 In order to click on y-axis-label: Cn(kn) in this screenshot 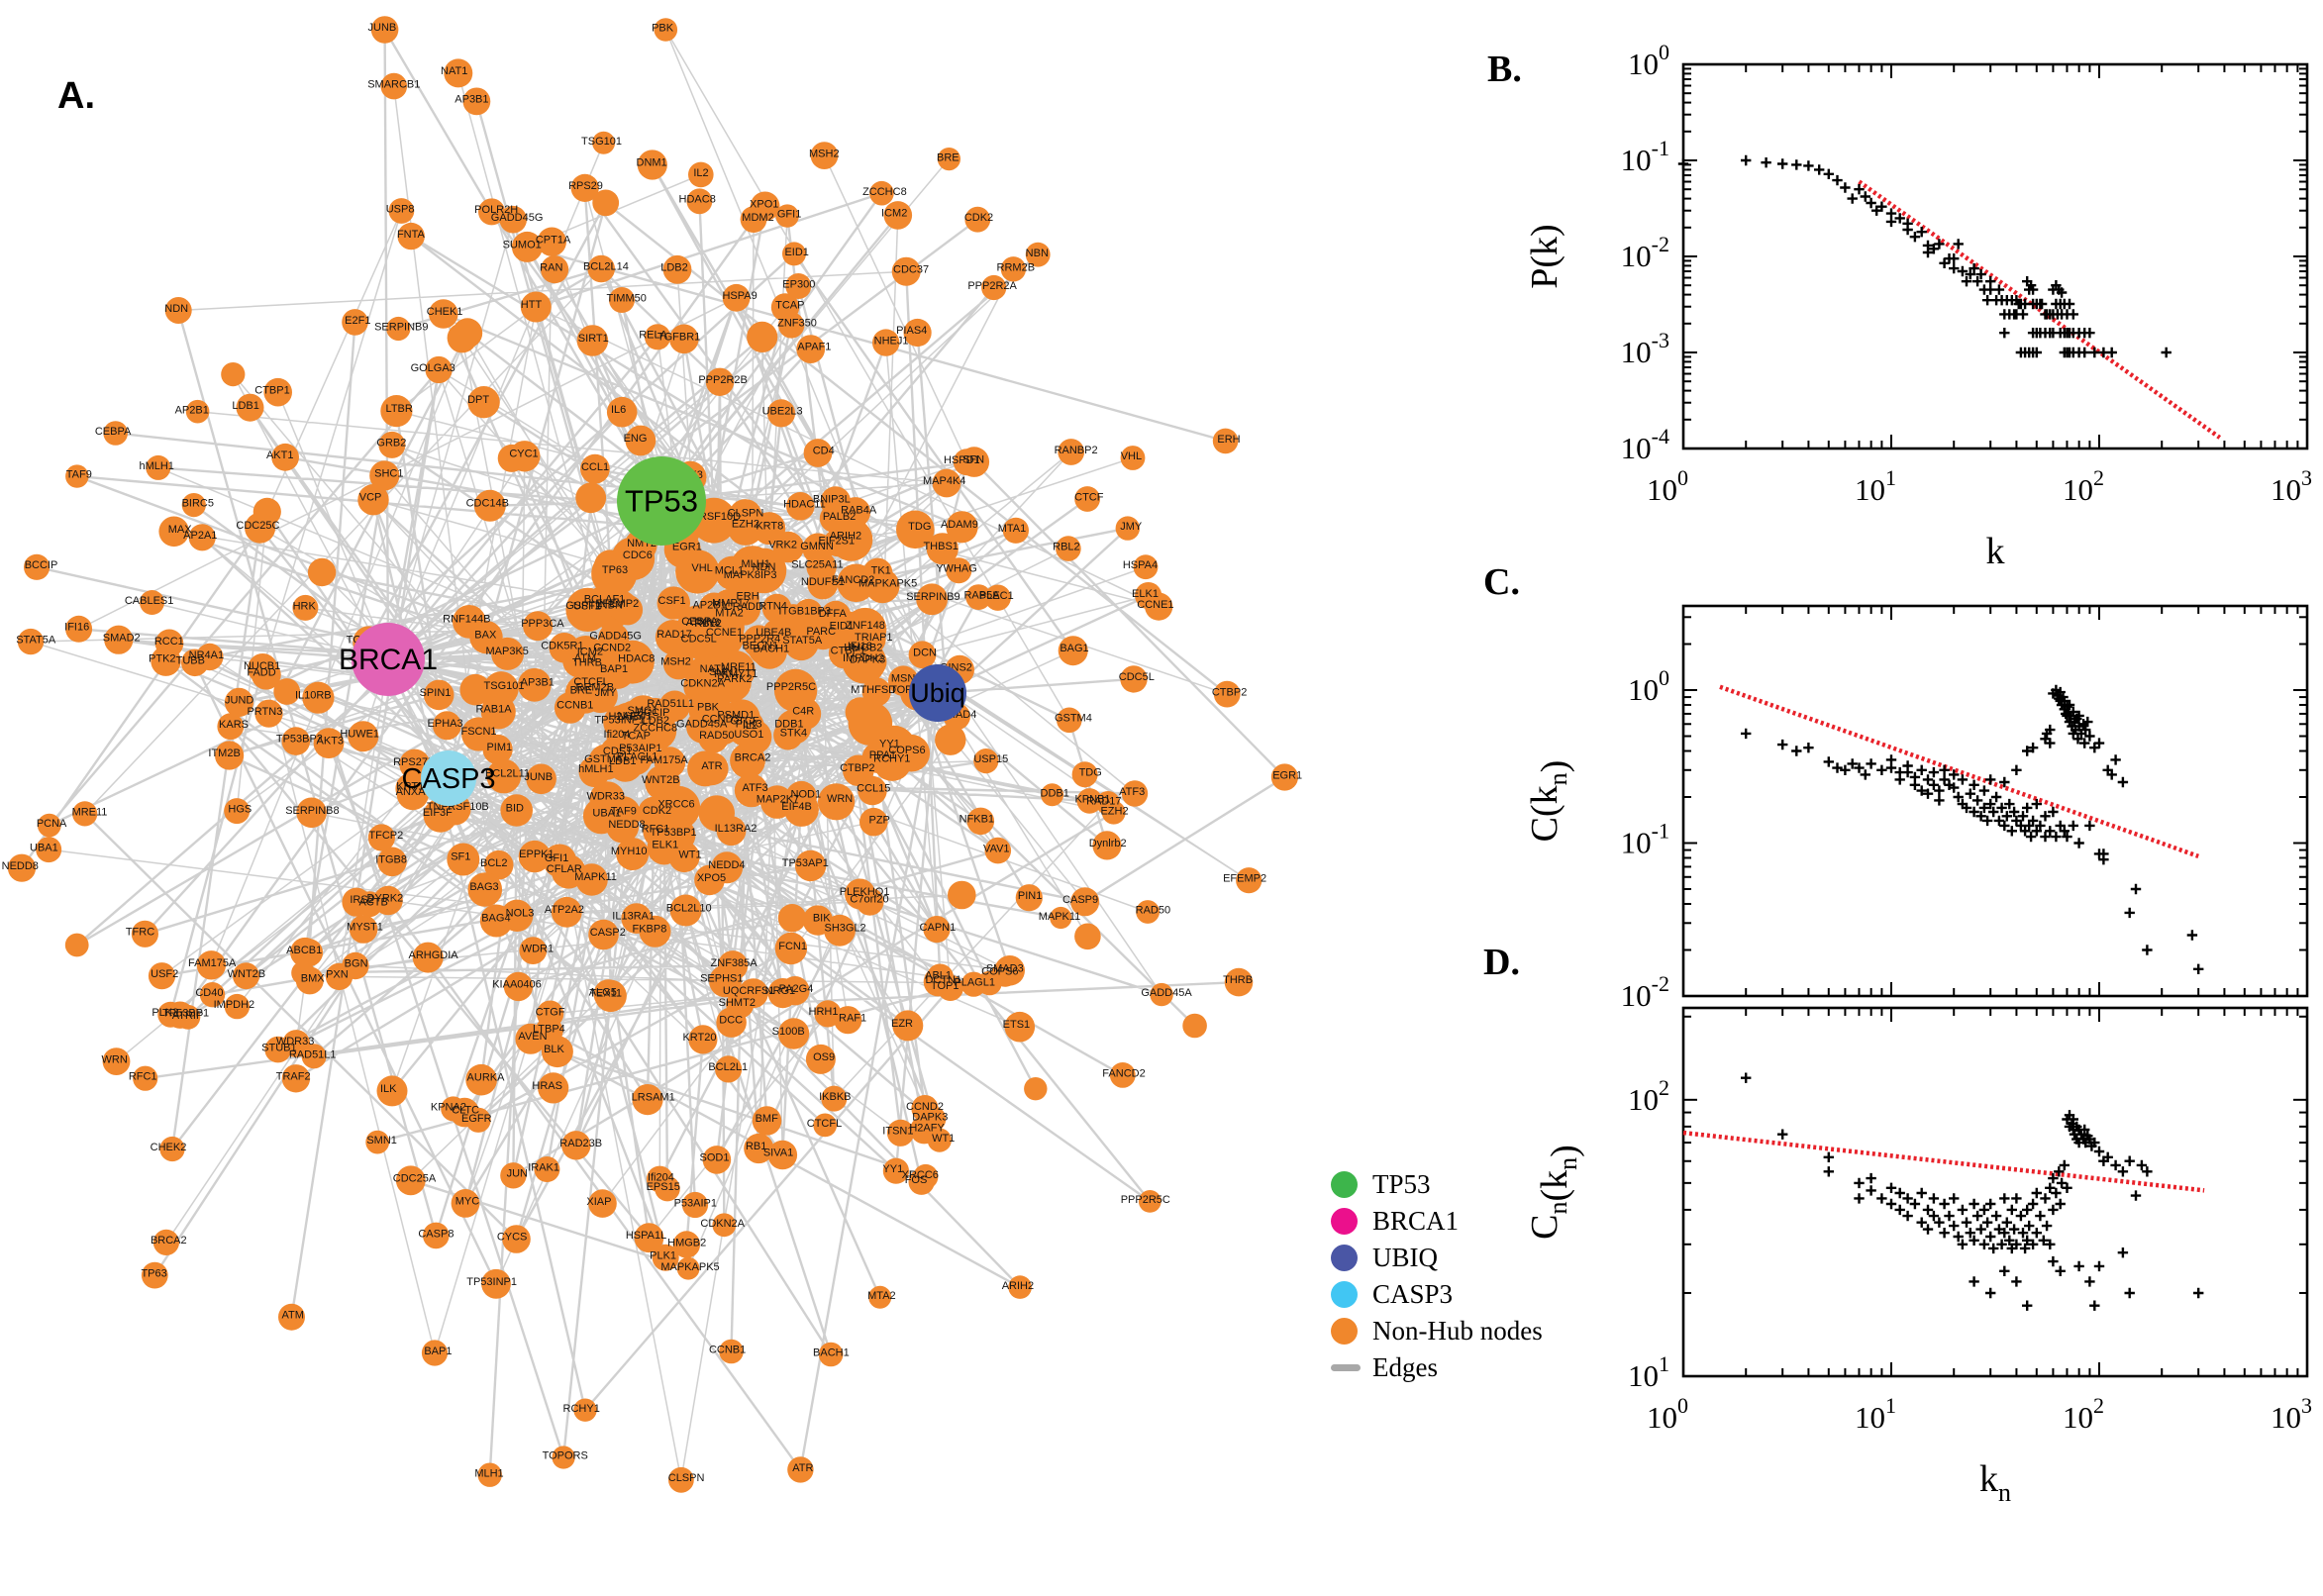, I will do `click(1554, 1192)`.